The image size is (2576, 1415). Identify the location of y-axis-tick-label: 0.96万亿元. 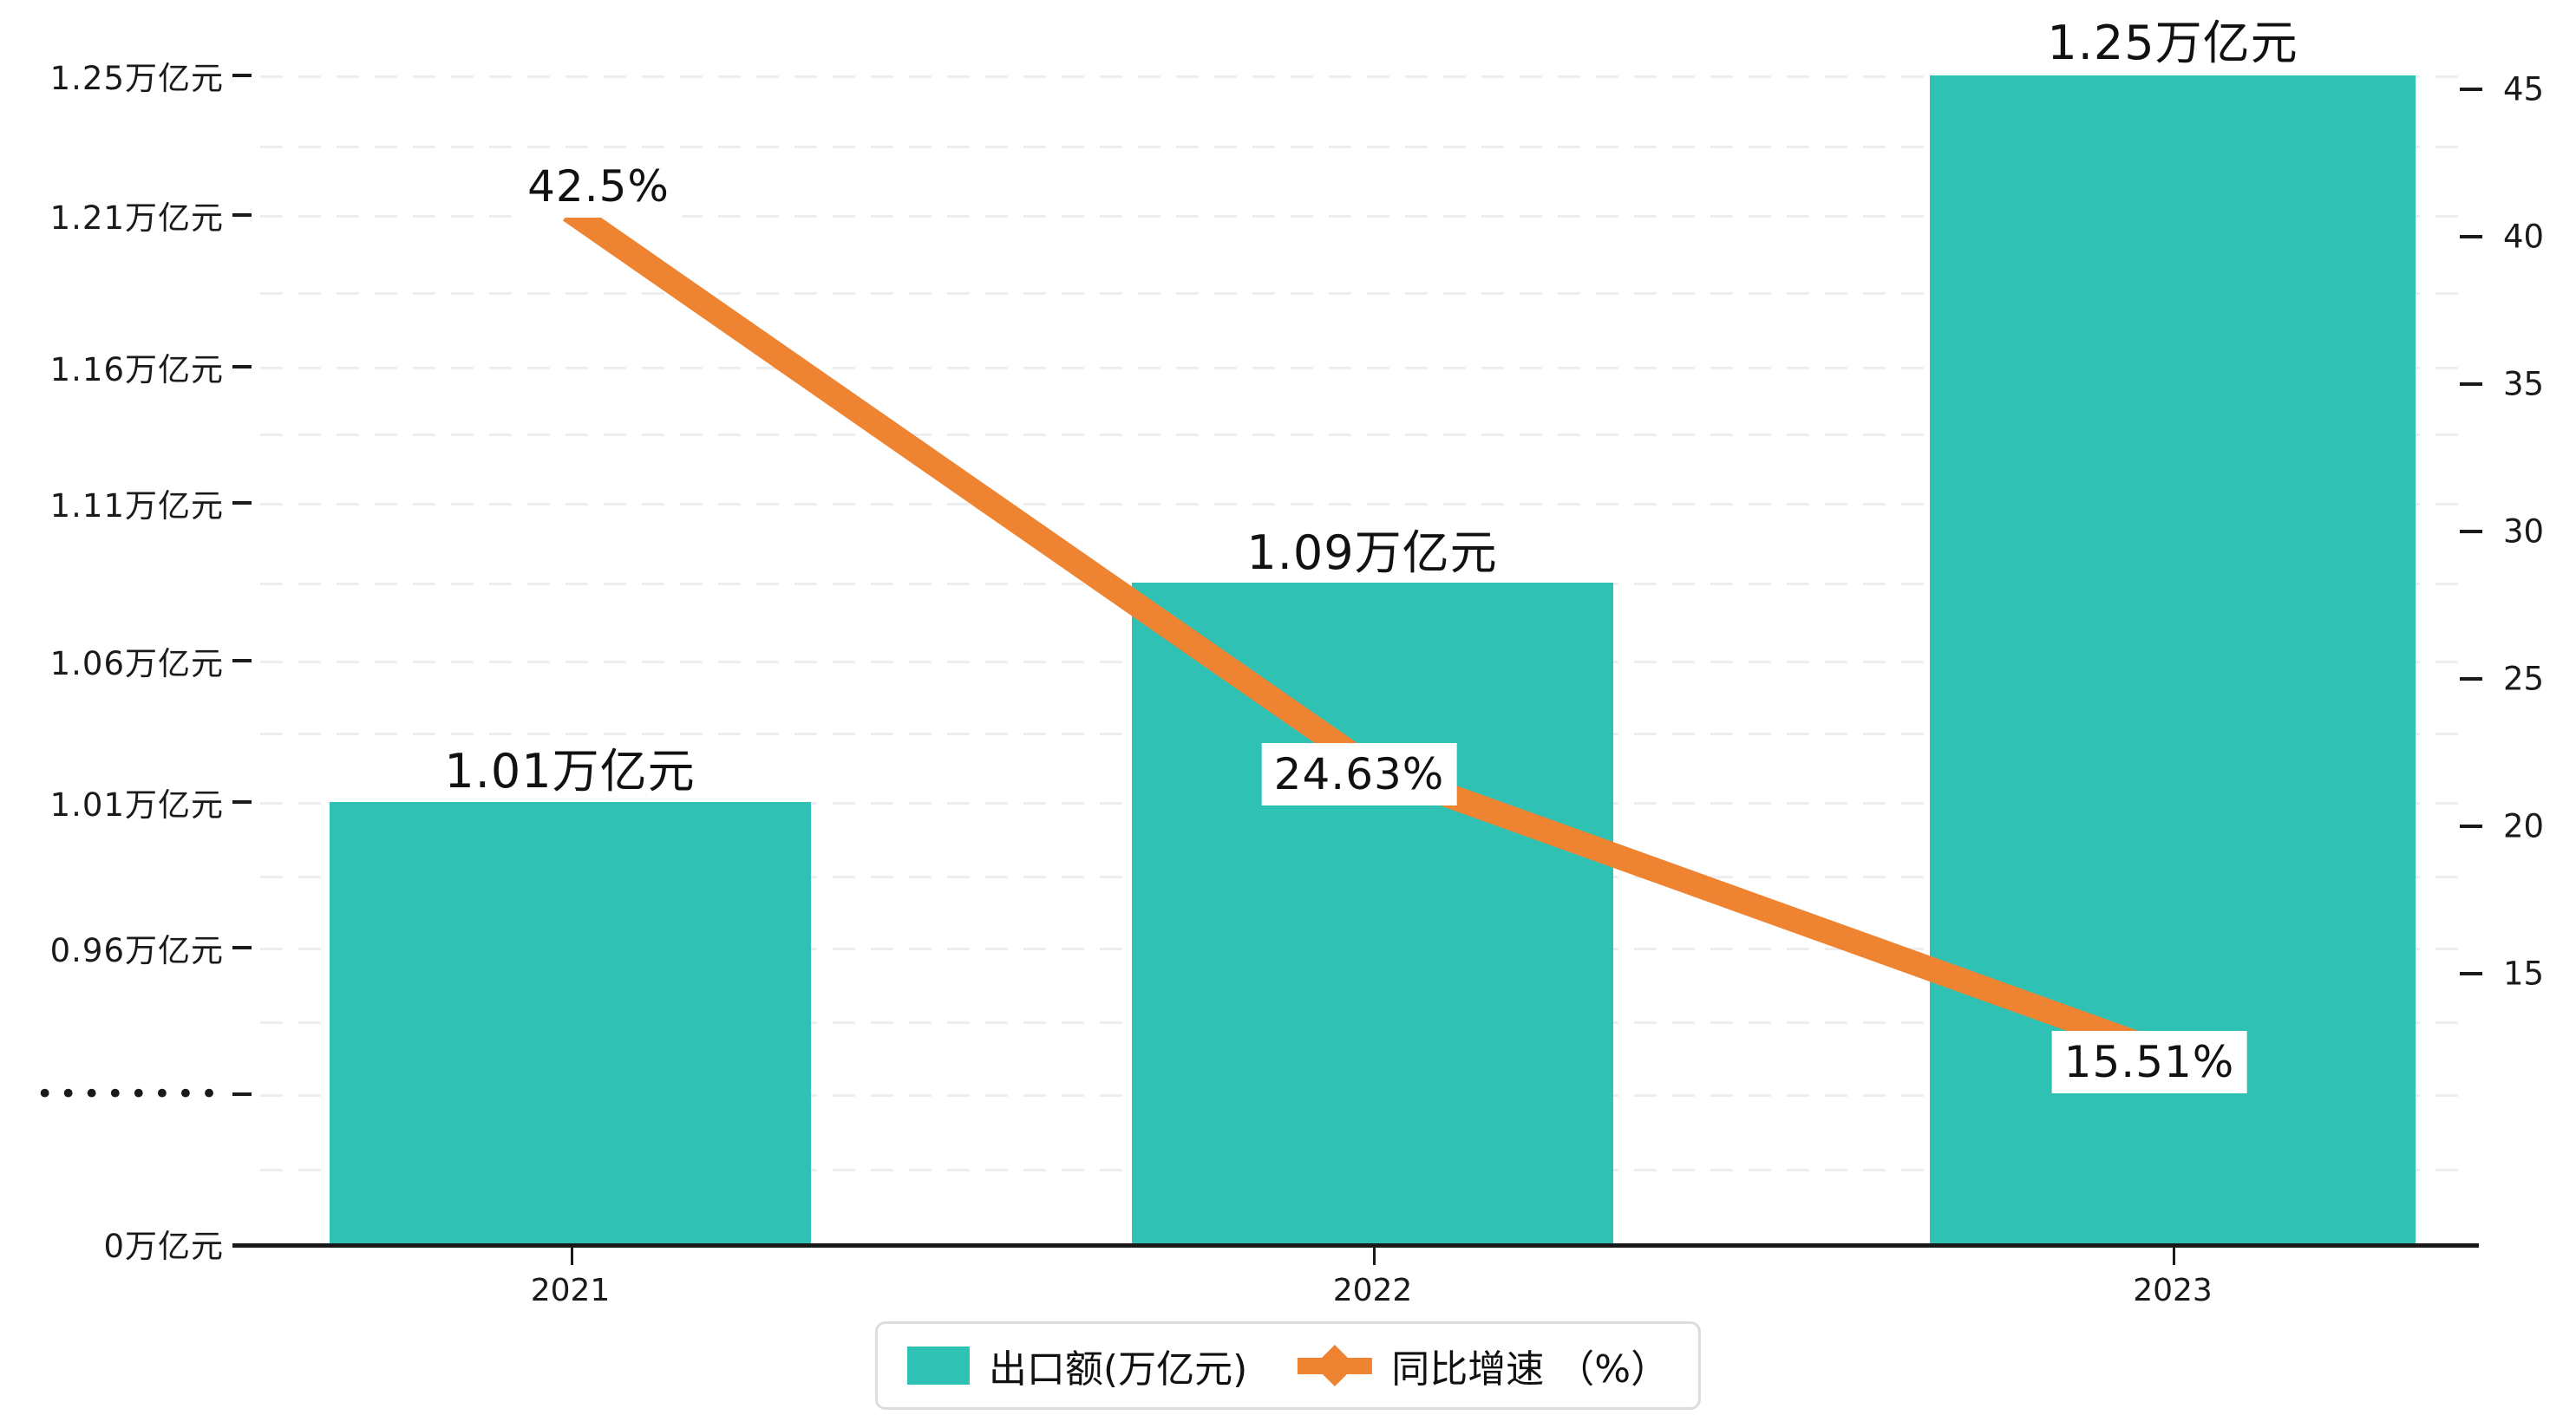
(136, 950).